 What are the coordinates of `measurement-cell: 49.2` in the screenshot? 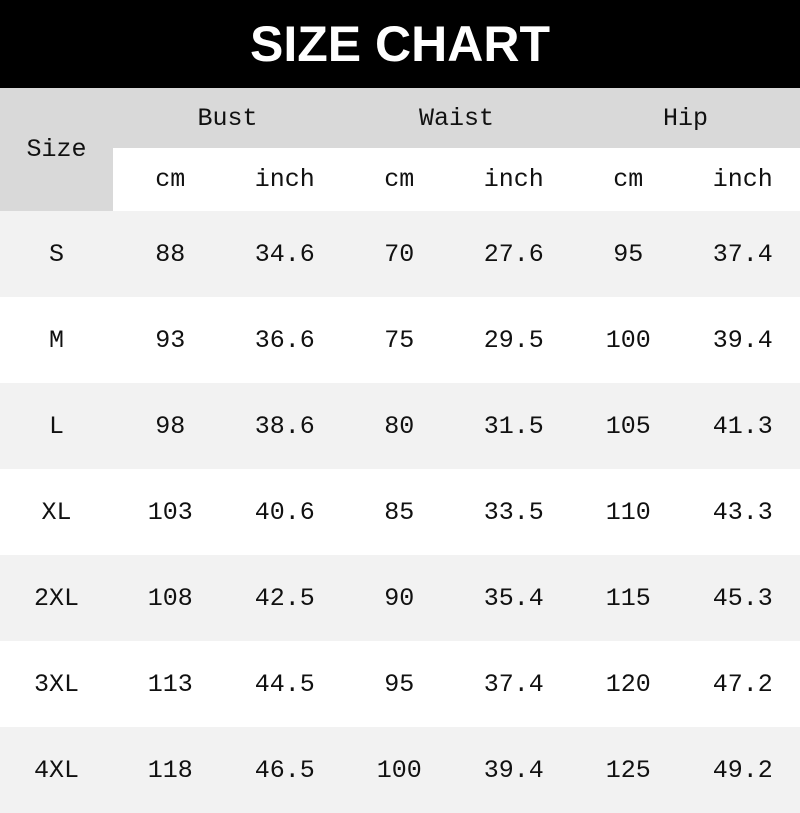 It's located at (743, 770).